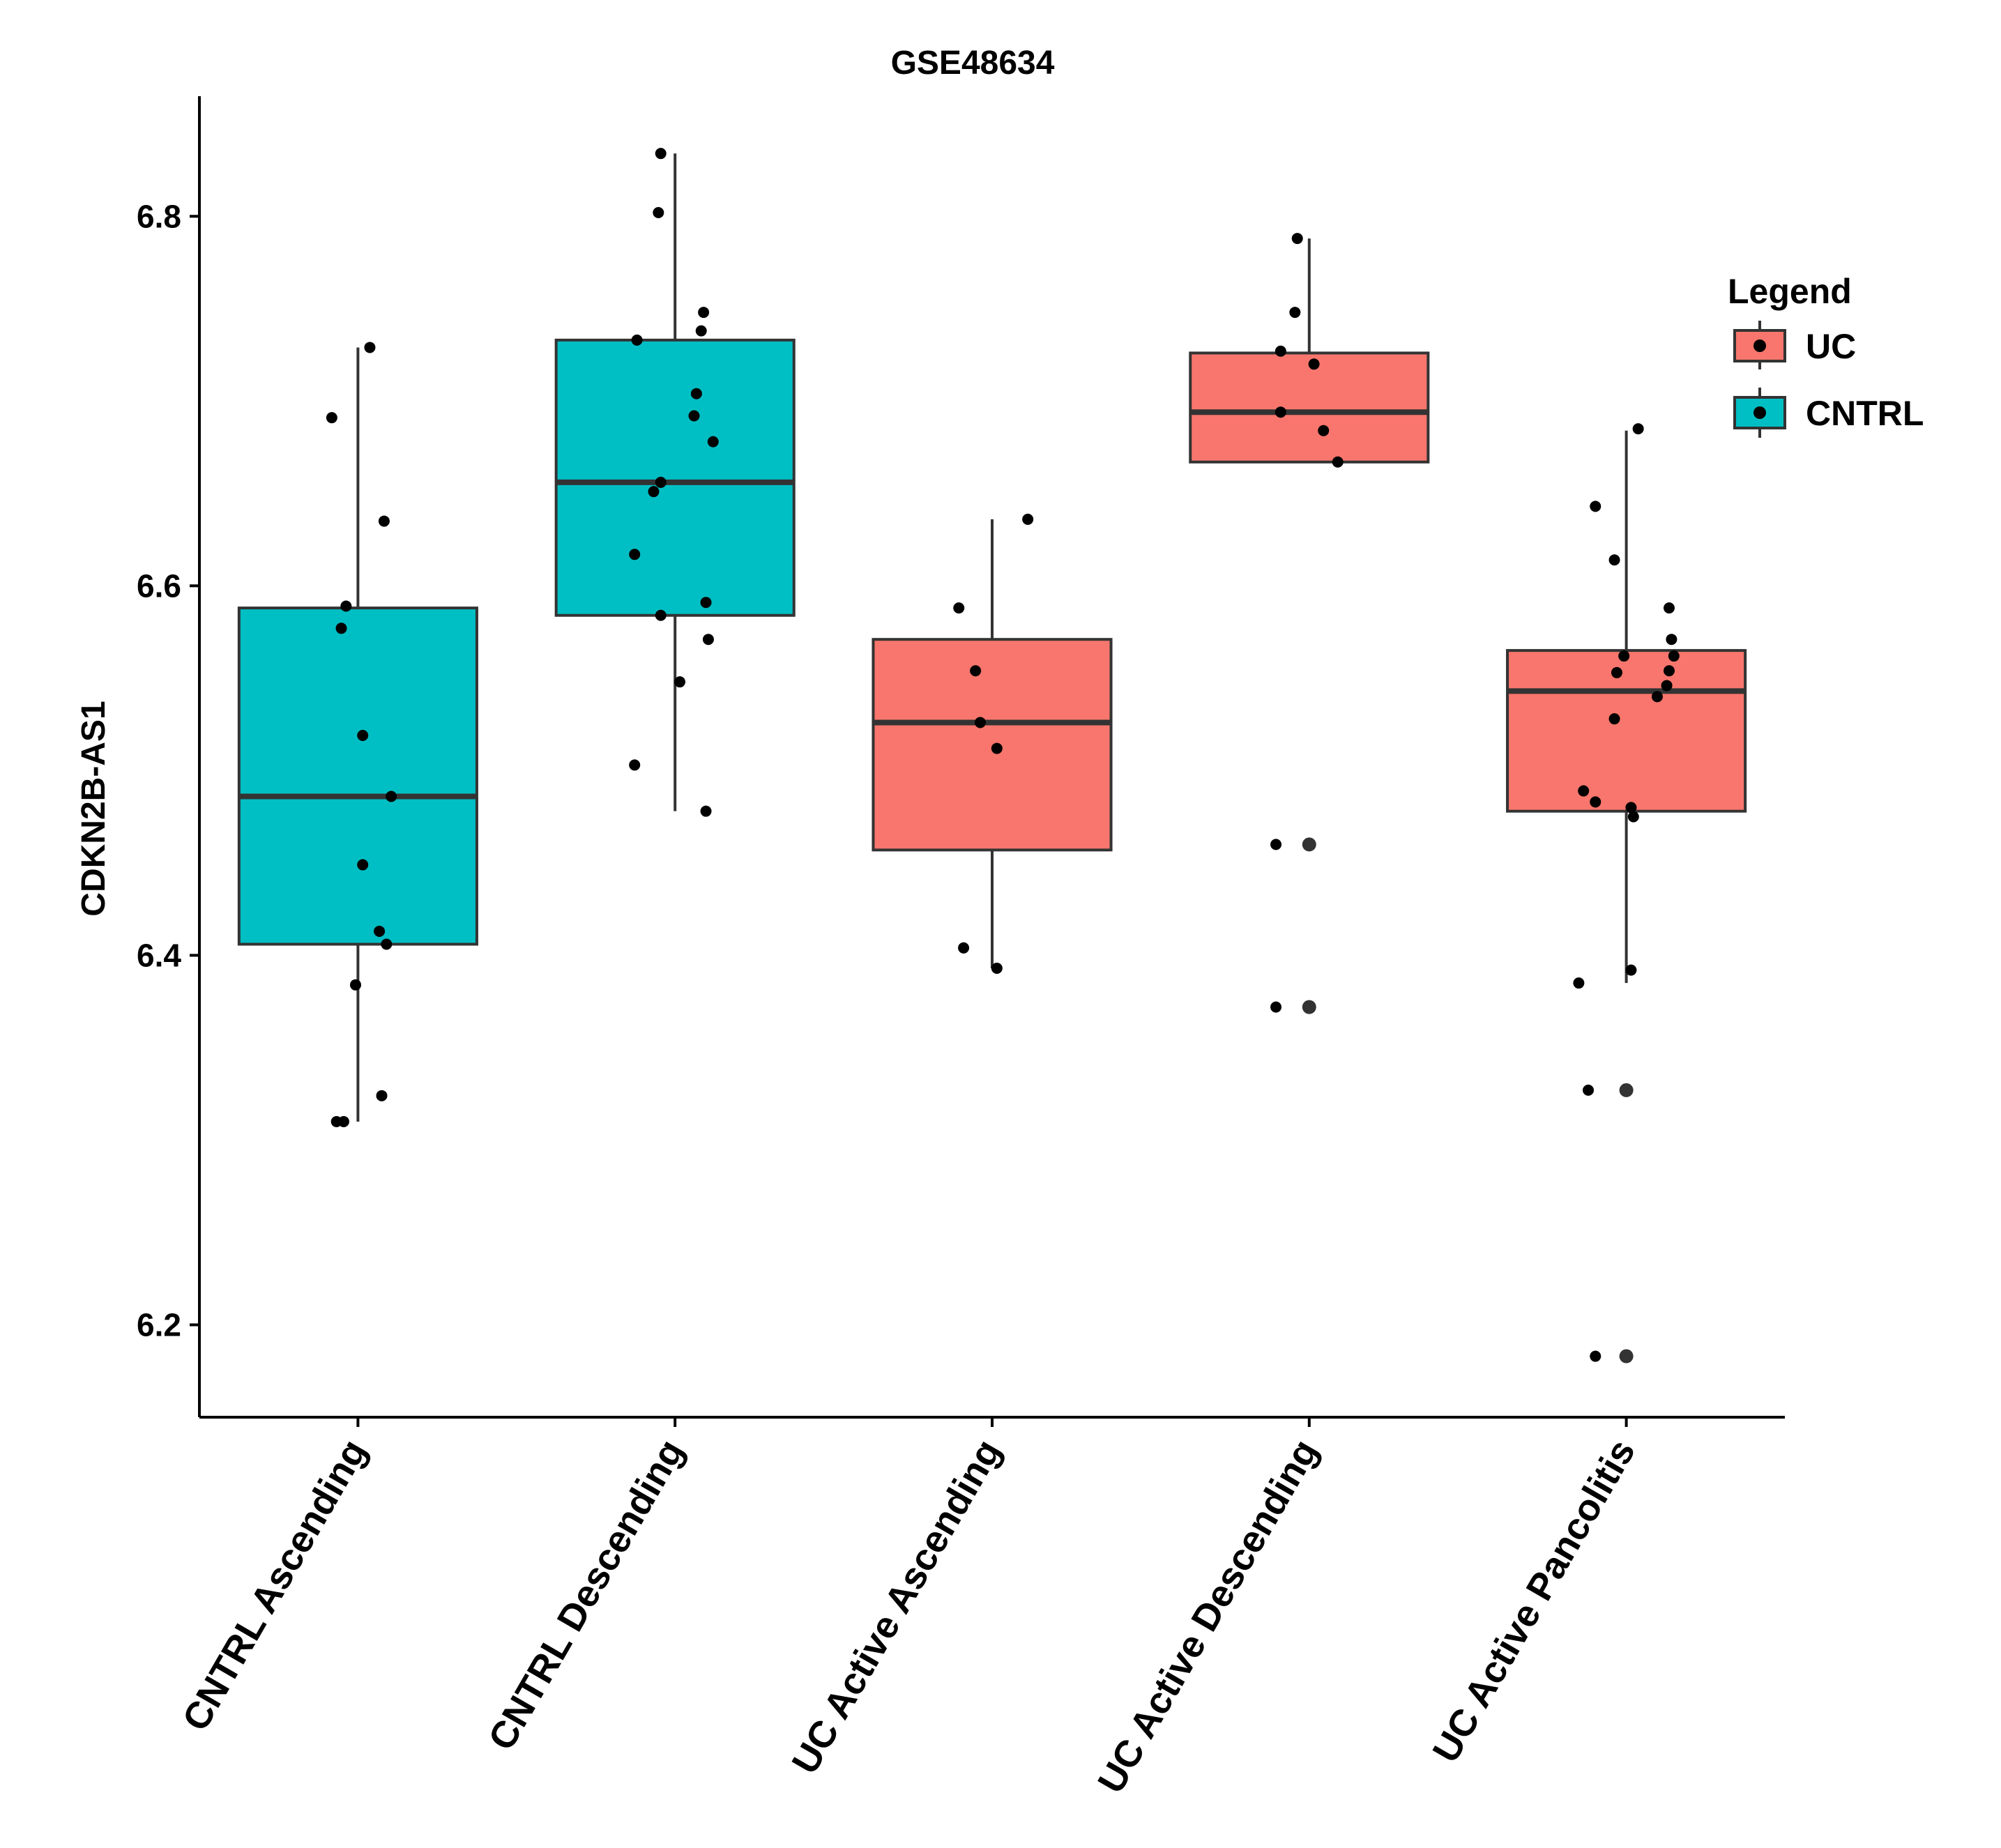  I want to click on box-uc-active-ascending, so click(992, 743).